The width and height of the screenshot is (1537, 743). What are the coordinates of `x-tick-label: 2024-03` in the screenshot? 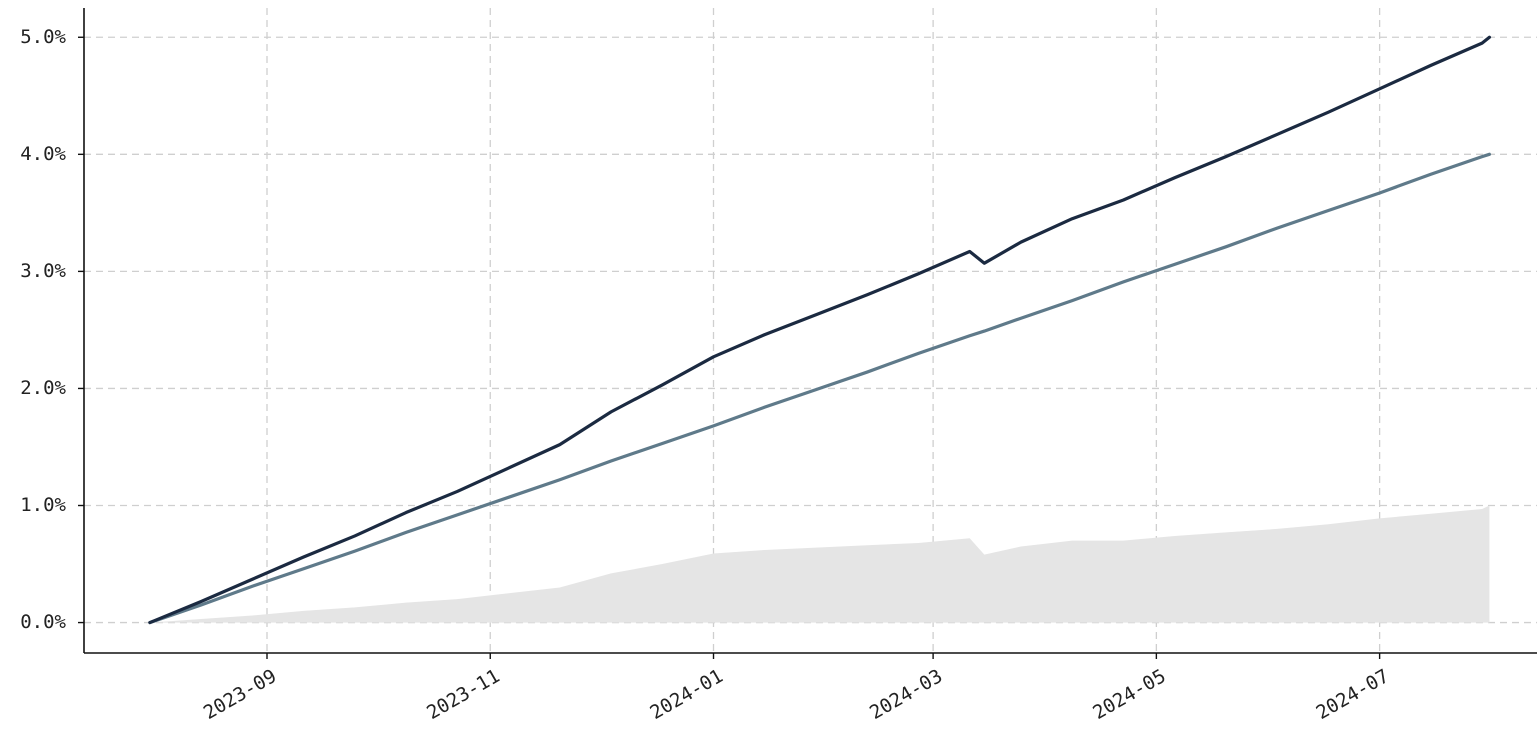 It's located at (906, 694).